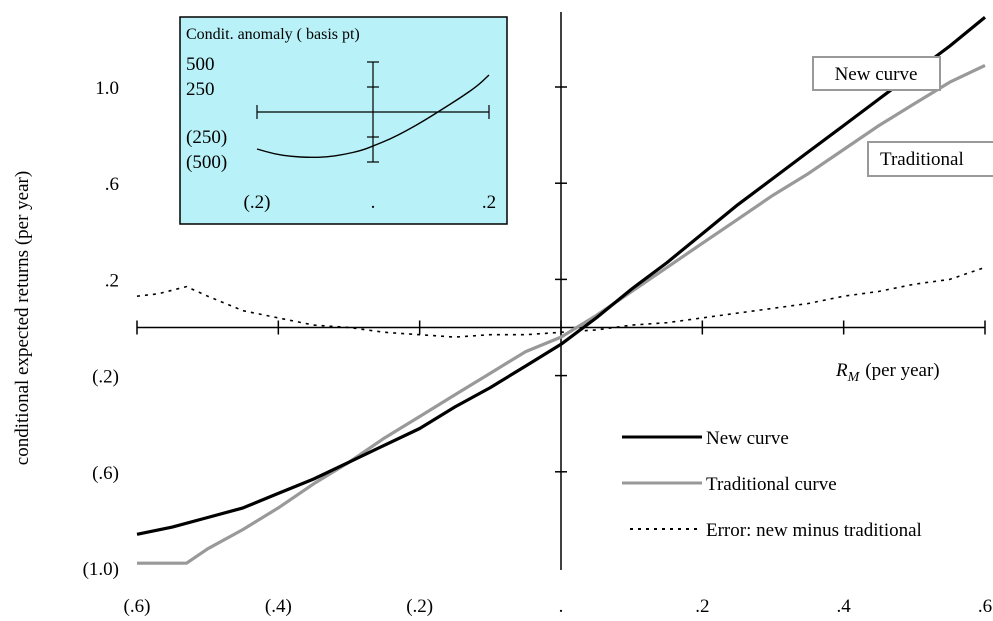 This screenshot has width=993, height=621. What do you see at coordinates (200, 64) in the screenshot?
I see `inset-y-tick-label: 500` at bounding box center [200, 64].